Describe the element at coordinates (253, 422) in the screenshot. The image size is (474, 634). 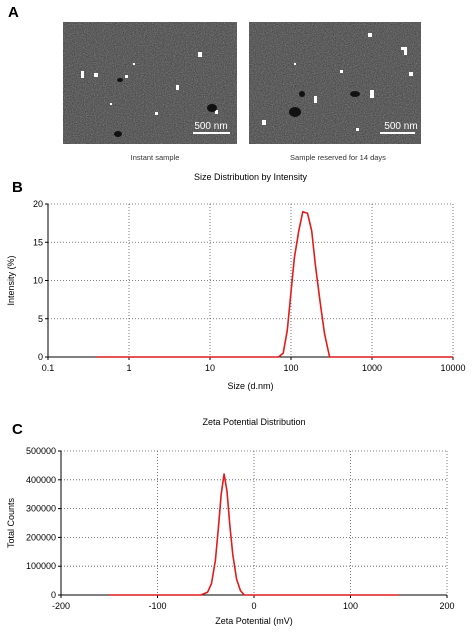
I see `chart-title: Zeta Potential Distribution` at that location.